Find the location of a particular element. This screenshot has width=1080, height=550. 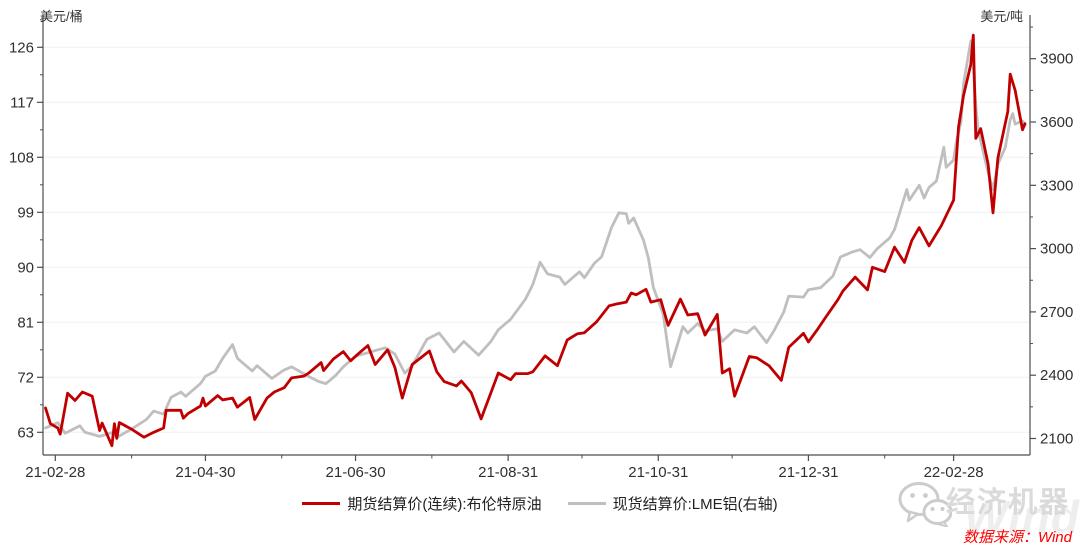

x-tick-label: 21-02-28 is located at coordinates (55, 472).